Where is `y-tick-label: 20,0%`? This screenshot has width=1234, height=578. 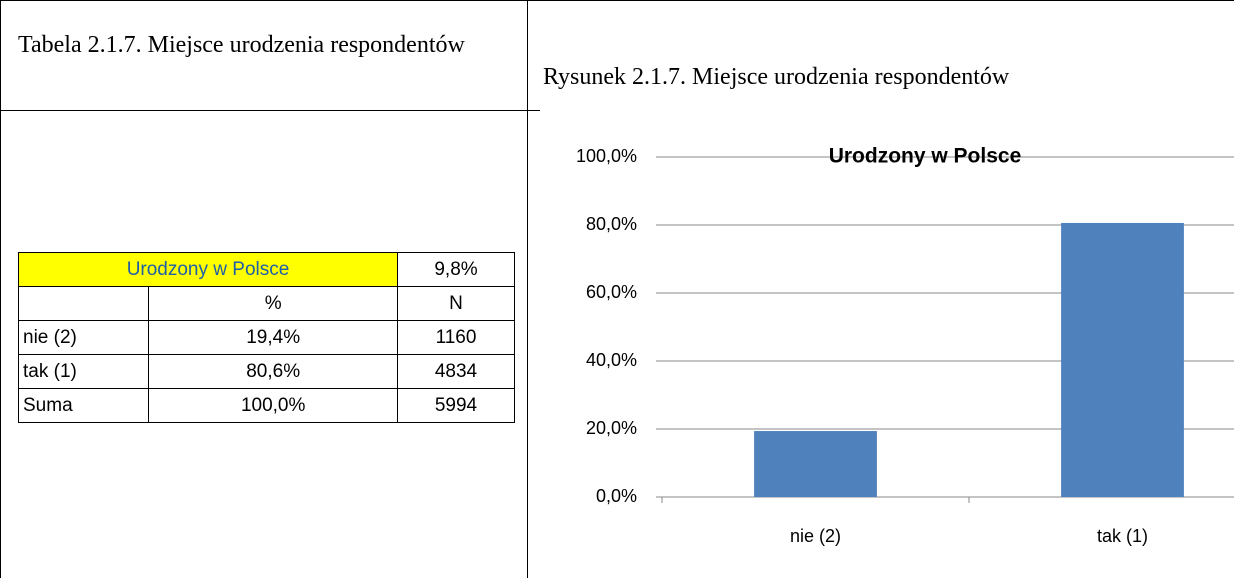 y-tick-label: 20,0% is located at coordinates (611, 428).